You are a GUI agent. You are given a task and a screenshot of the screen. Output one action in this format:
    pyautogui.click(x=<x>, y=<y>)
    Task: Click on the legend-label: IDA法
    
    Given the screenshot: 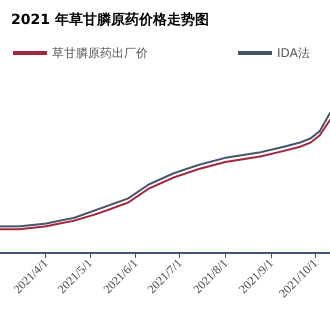 What is the action you would take?
    pyautogui.click(x=293, y=53)
    